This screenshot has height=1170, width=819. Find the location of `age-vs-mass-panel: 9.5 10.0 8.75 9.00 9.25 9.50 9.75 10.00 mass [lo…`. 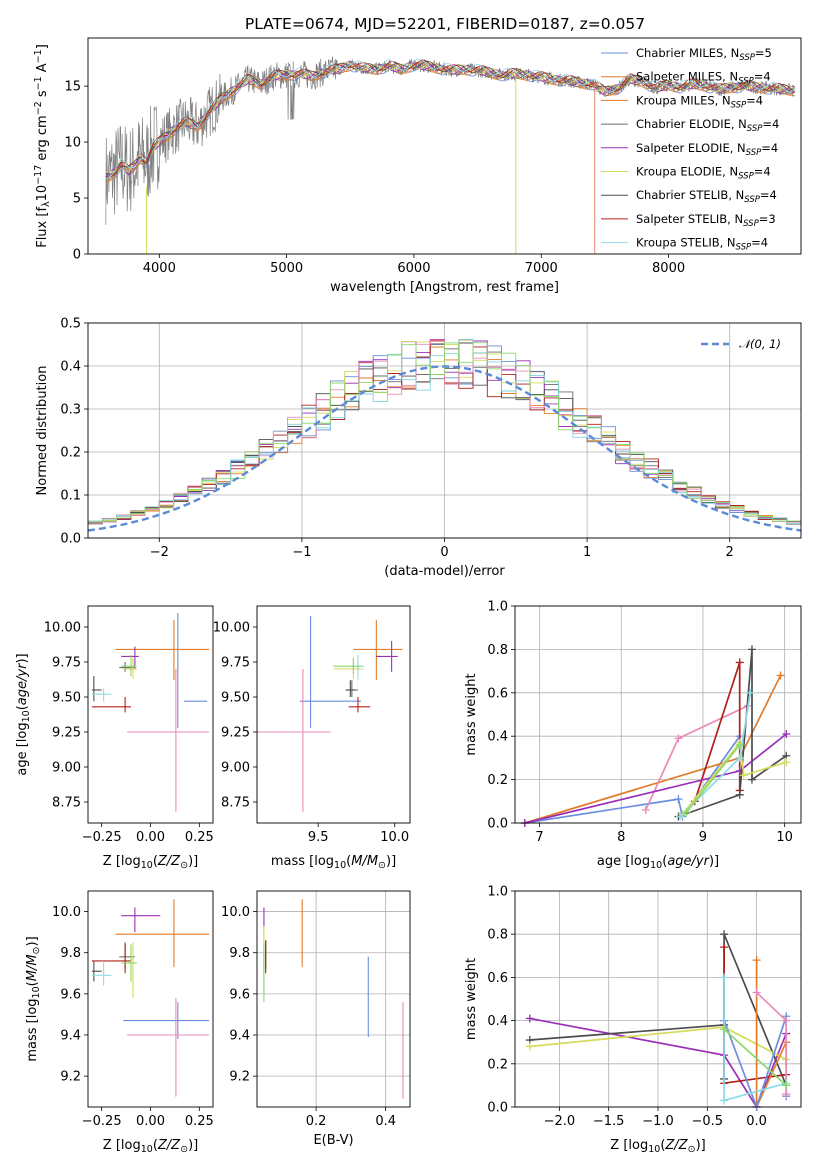

age-vs-mass-panel: 9.5 10.0 8.75 9.00 9.25 9.50 9.75 10.00 mass [lo… is located at coordinates (312, 738).